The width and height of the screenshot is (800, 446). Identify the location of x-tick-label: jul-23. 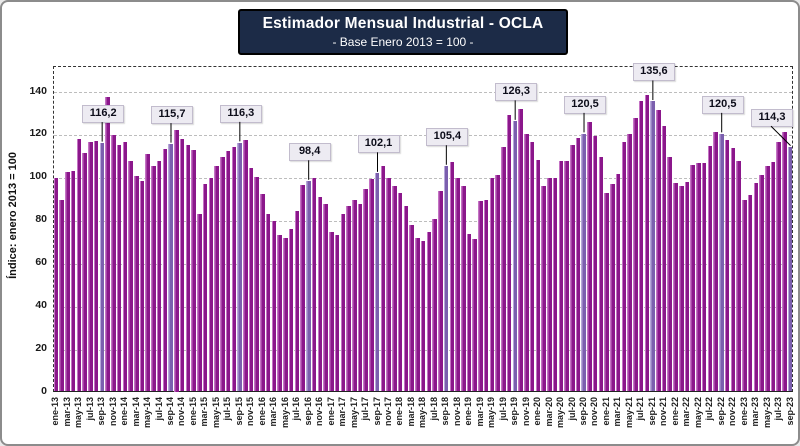
(778, 408).